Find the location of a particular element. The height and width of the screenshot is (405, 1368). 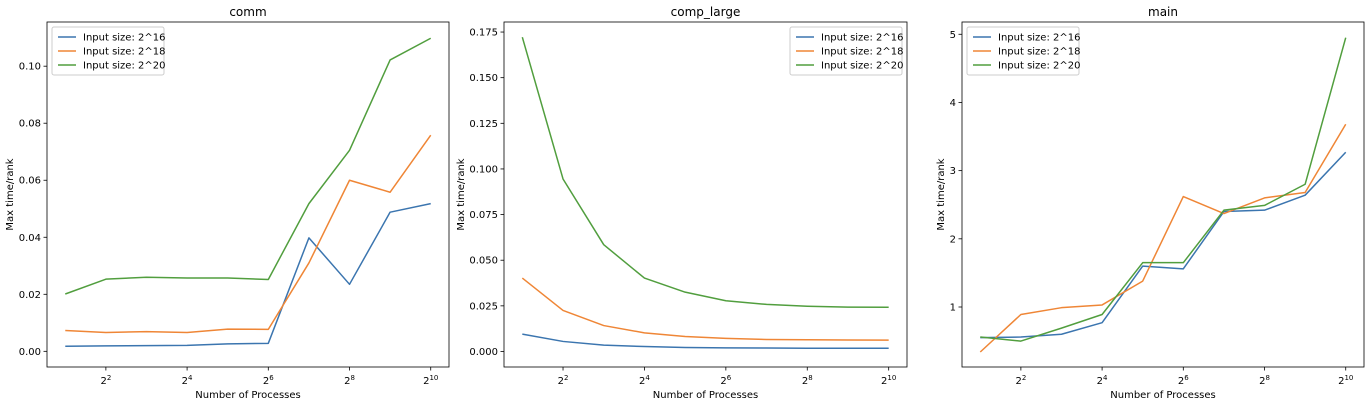

y-tick-label: 0.050 is located at coordinates (483, 261).